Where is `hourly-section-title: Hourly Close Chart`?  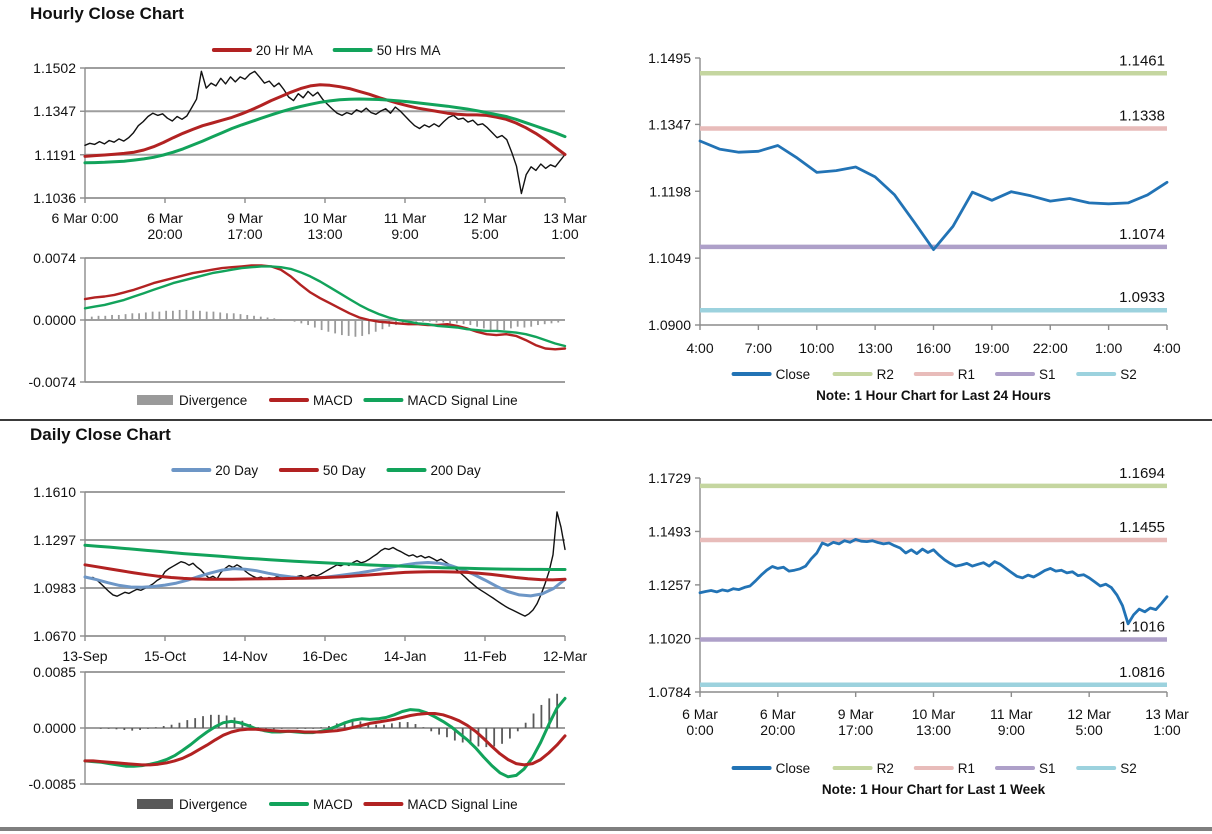 hourly-section-title: Hourly Close Chart is located at coordinates (107, 13).